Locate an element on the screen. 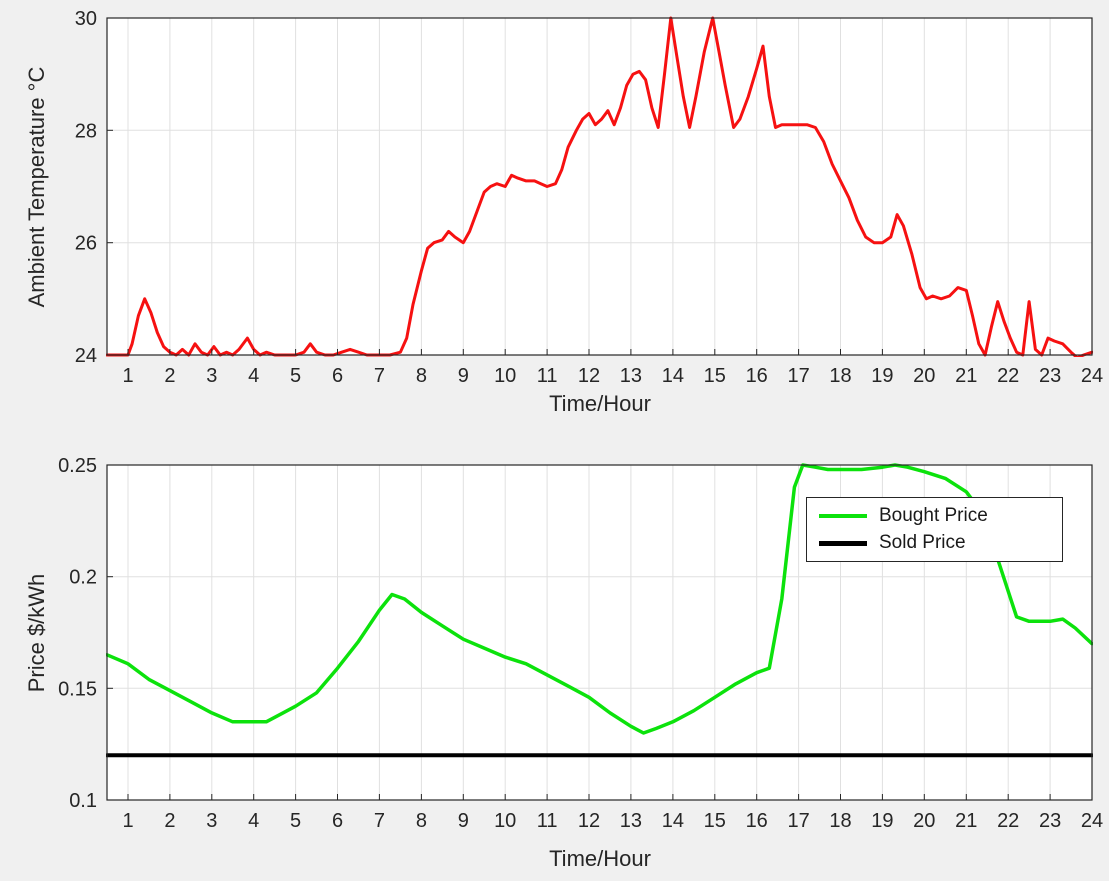  legend-label-bought-price: Bought Price is located at coordinates (933, 515).